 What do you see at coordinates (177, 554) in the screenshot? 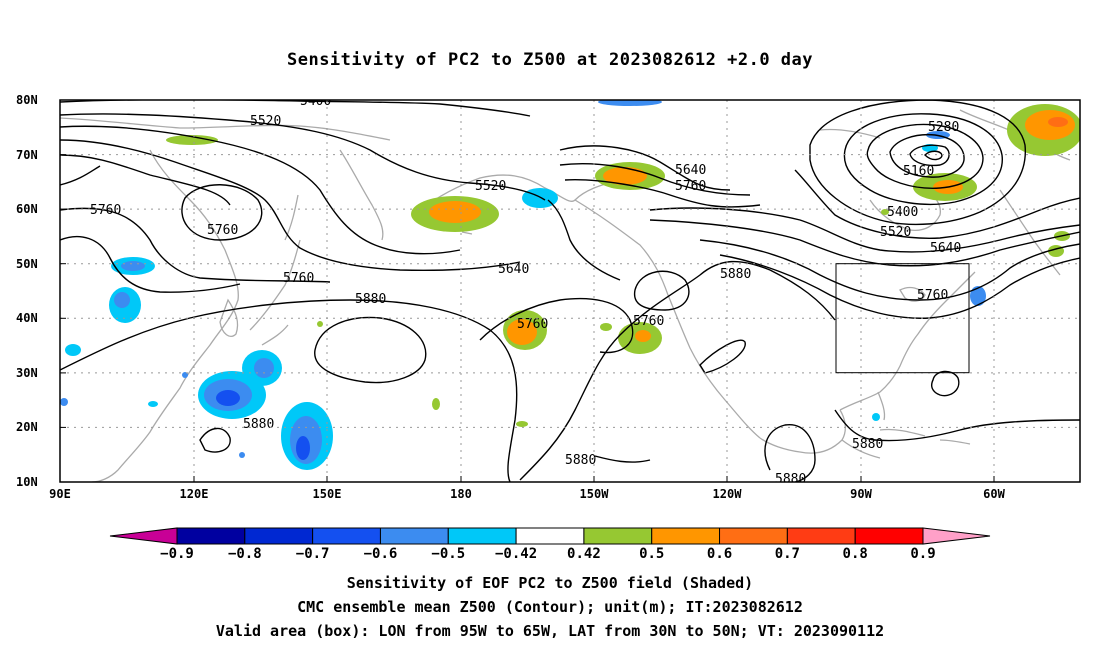
I see `colorbar-label: −0.9` at bounding box center [177, 554].